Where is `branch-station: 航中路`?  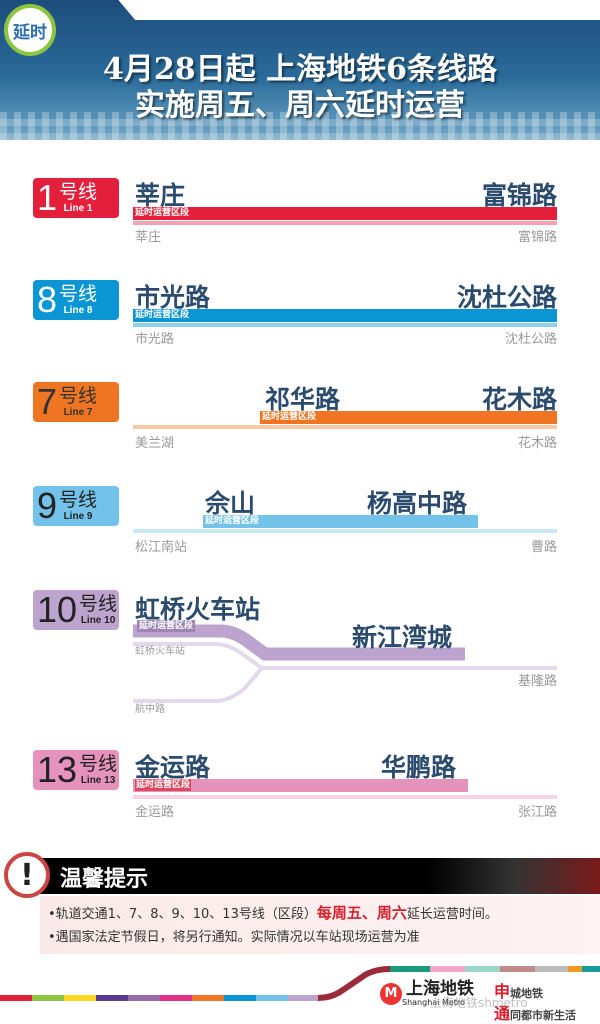
branch-station: 航中路 is located at coordinates (150, 709).